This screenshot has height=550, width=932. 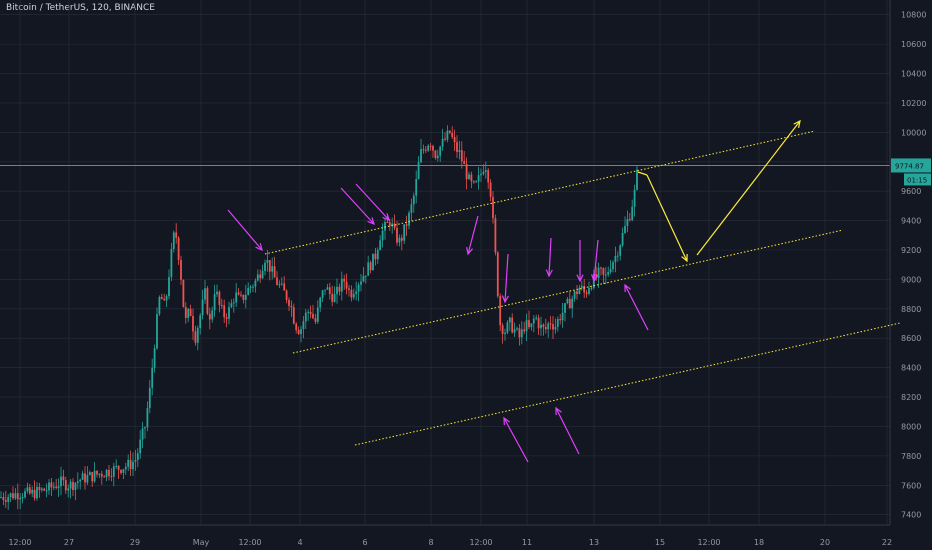 What do you see at coordinates (913, 44) in the screenshot?
I see `y-tick-label: 10600` at bounding box center [913, 44].